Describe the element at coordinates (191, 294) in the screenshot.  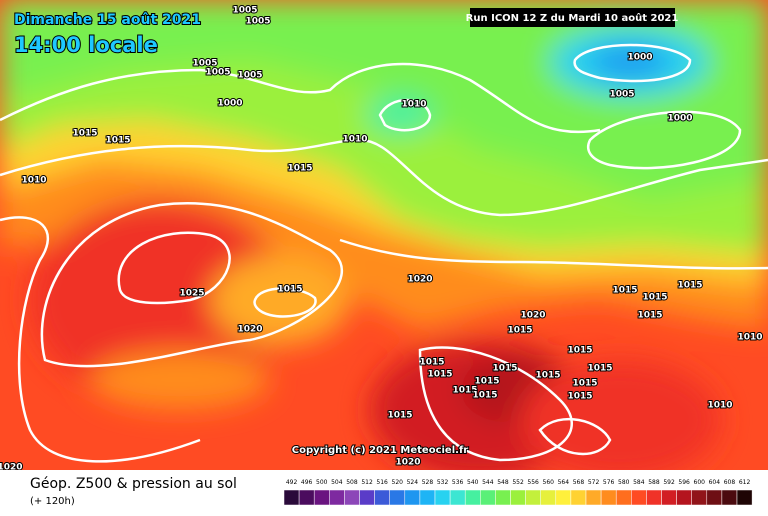
I see `isobar-label: 1025` at that location.